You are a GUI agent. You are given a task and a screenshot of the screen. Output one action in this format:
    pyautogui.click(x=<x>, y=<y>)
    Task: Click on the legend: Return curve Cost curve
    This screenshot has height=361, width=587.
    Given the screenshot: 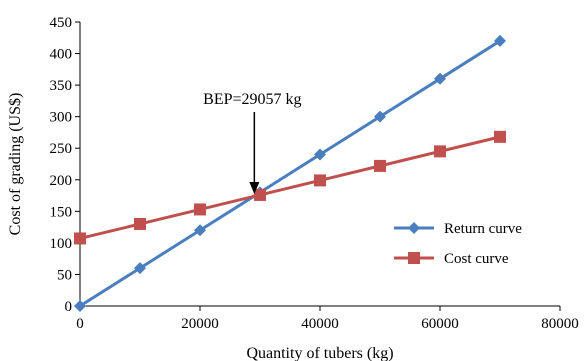 What is the action you would take?
    pyautogui.click(x=458, y=244)
    